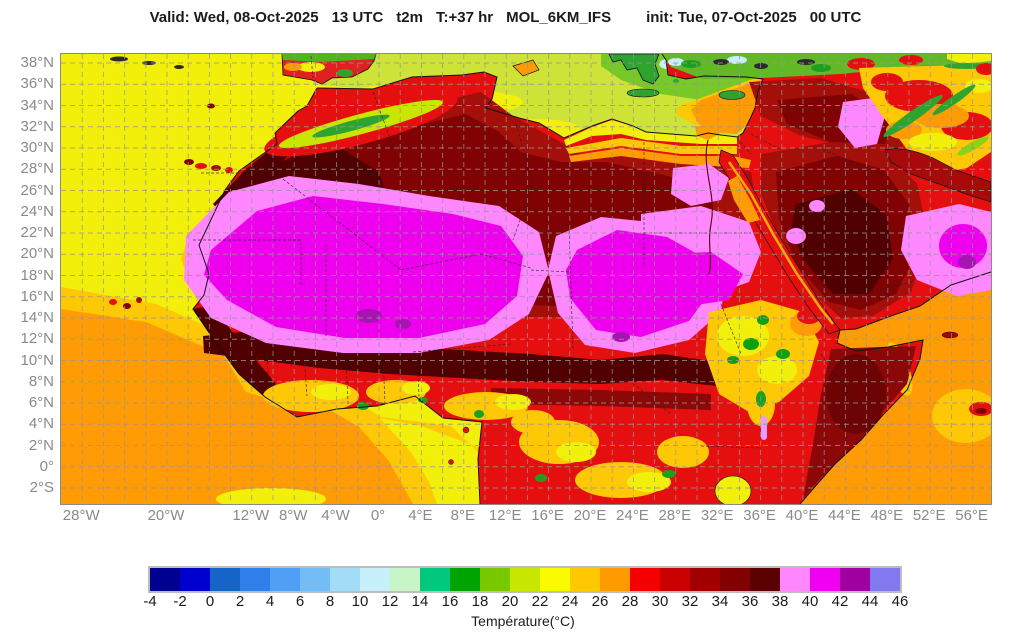  Describe the element at coordinates (37, 360) in the screenshot. I see `y-tick-label: 10°N` at that location.